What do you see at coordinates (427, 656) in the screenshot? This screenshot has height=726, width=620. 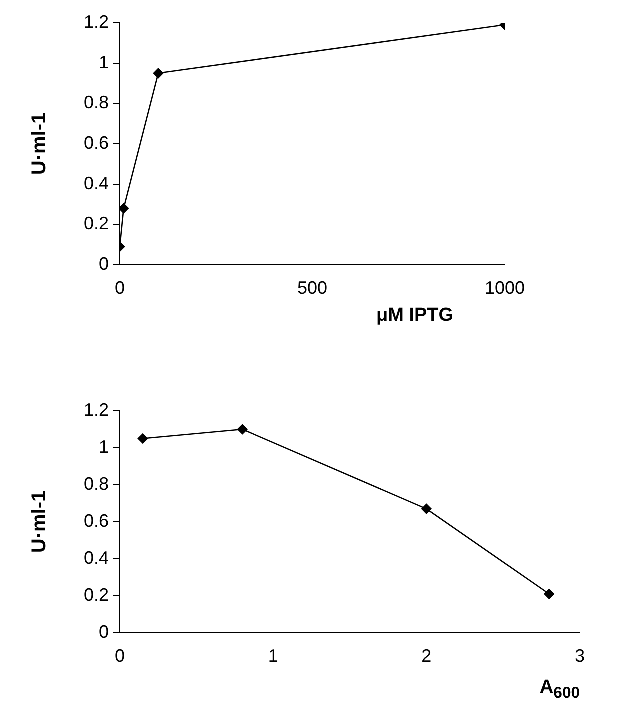 I see `x-tick-label: 2` at bounding box center [427, 656].